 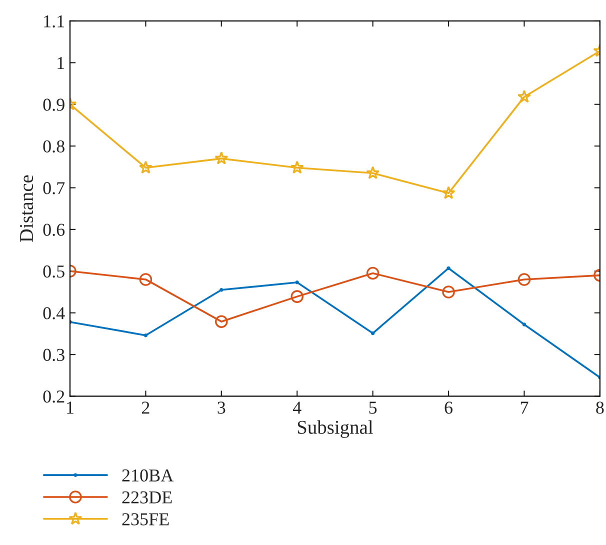 What do you see at coordinates (146, 408) in the screenshot?
I see `x-tick-label: 2` at bounding box center [146, 408].